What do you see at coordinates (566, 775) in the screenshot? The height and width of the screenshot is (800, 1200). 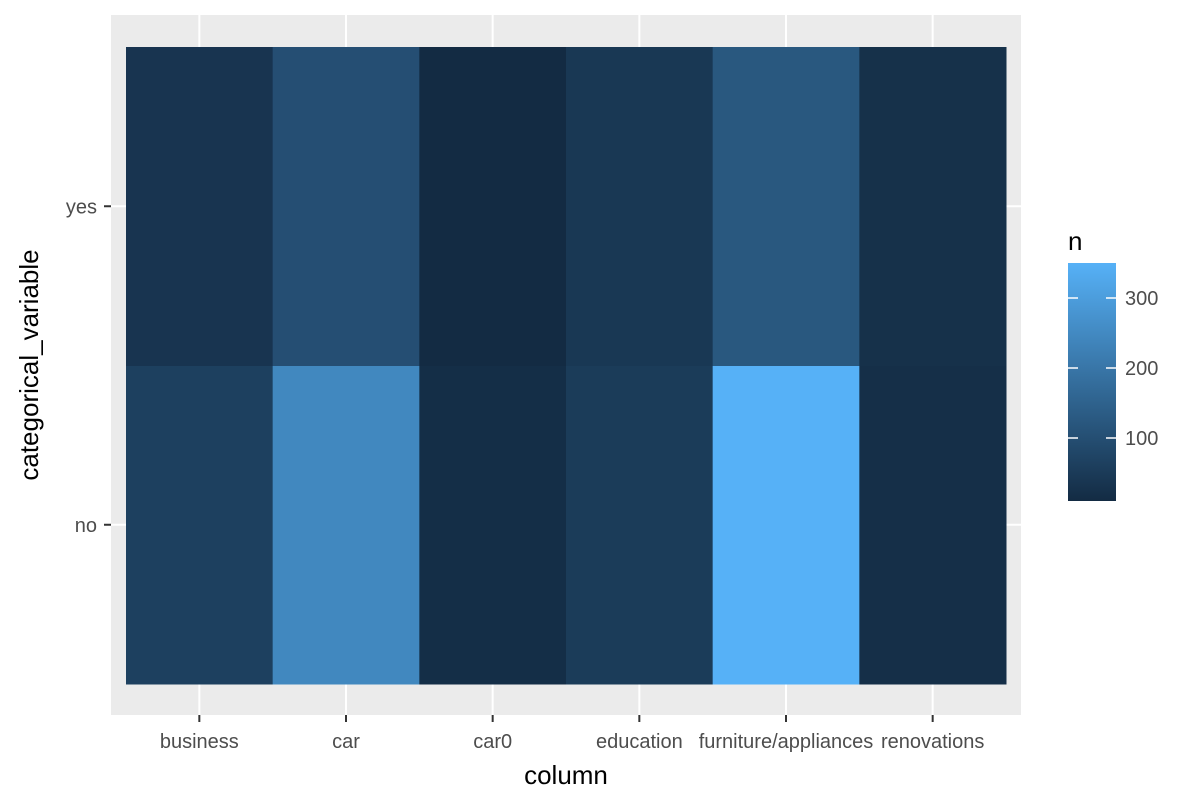 I see `x-axis-title: column` at bounding box center [566, 775].